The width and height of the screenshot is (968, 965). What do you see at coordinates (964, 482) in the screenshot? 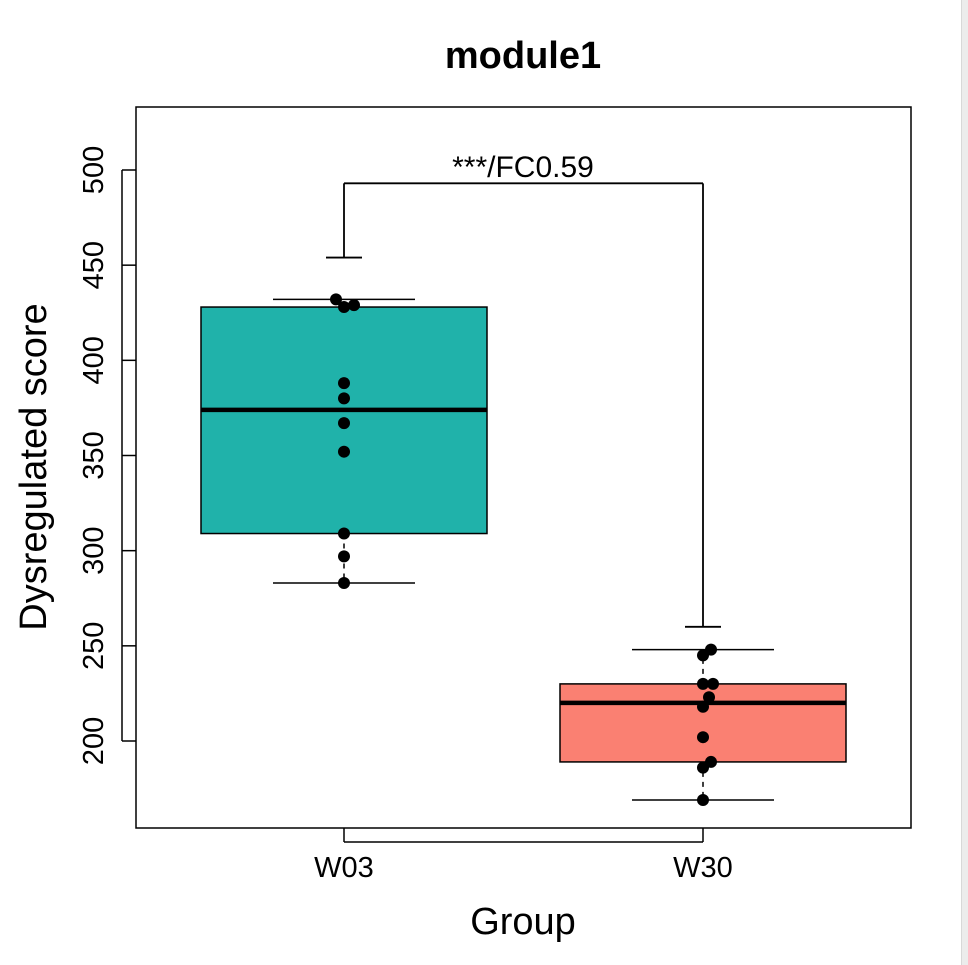
I see `window-edge` at bounding box center [964, 482].